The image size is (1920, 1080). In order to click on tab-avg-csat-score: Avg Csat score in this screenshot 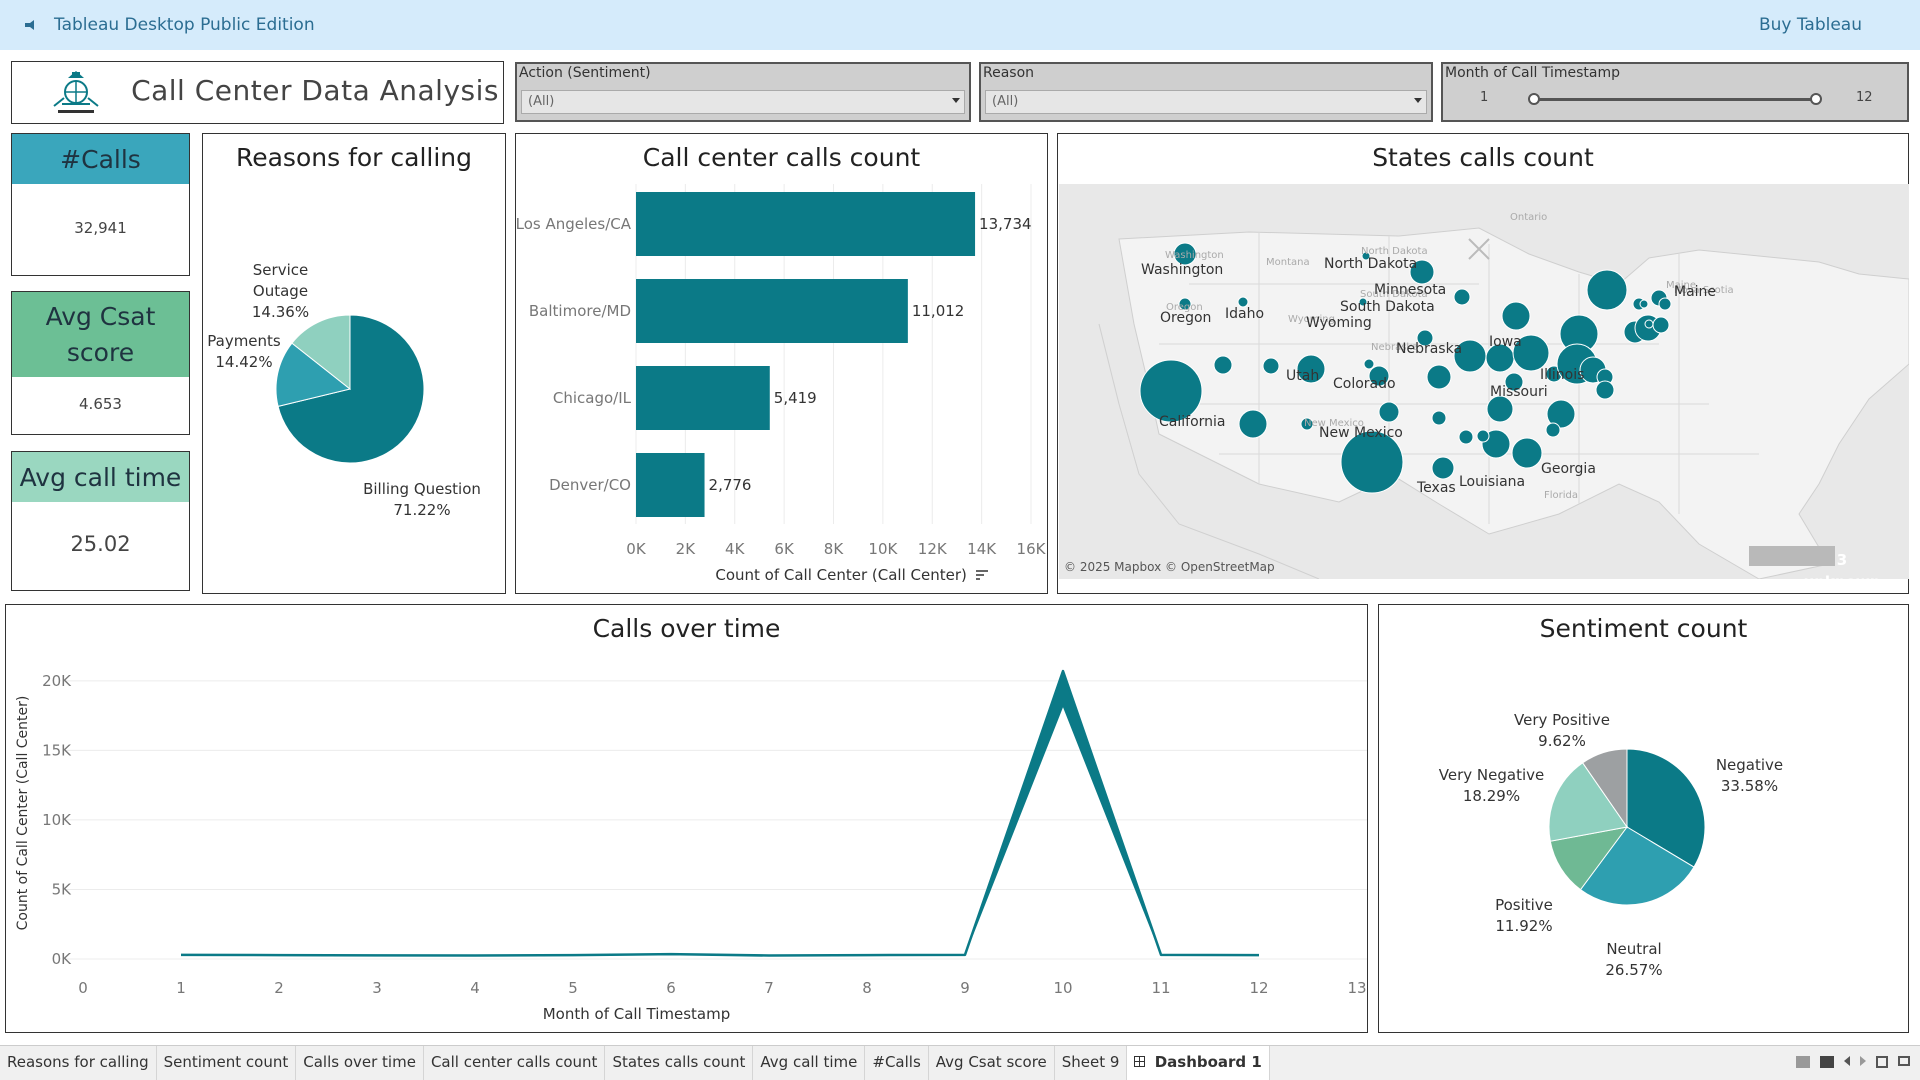, I will do `click(992, 1063)`.